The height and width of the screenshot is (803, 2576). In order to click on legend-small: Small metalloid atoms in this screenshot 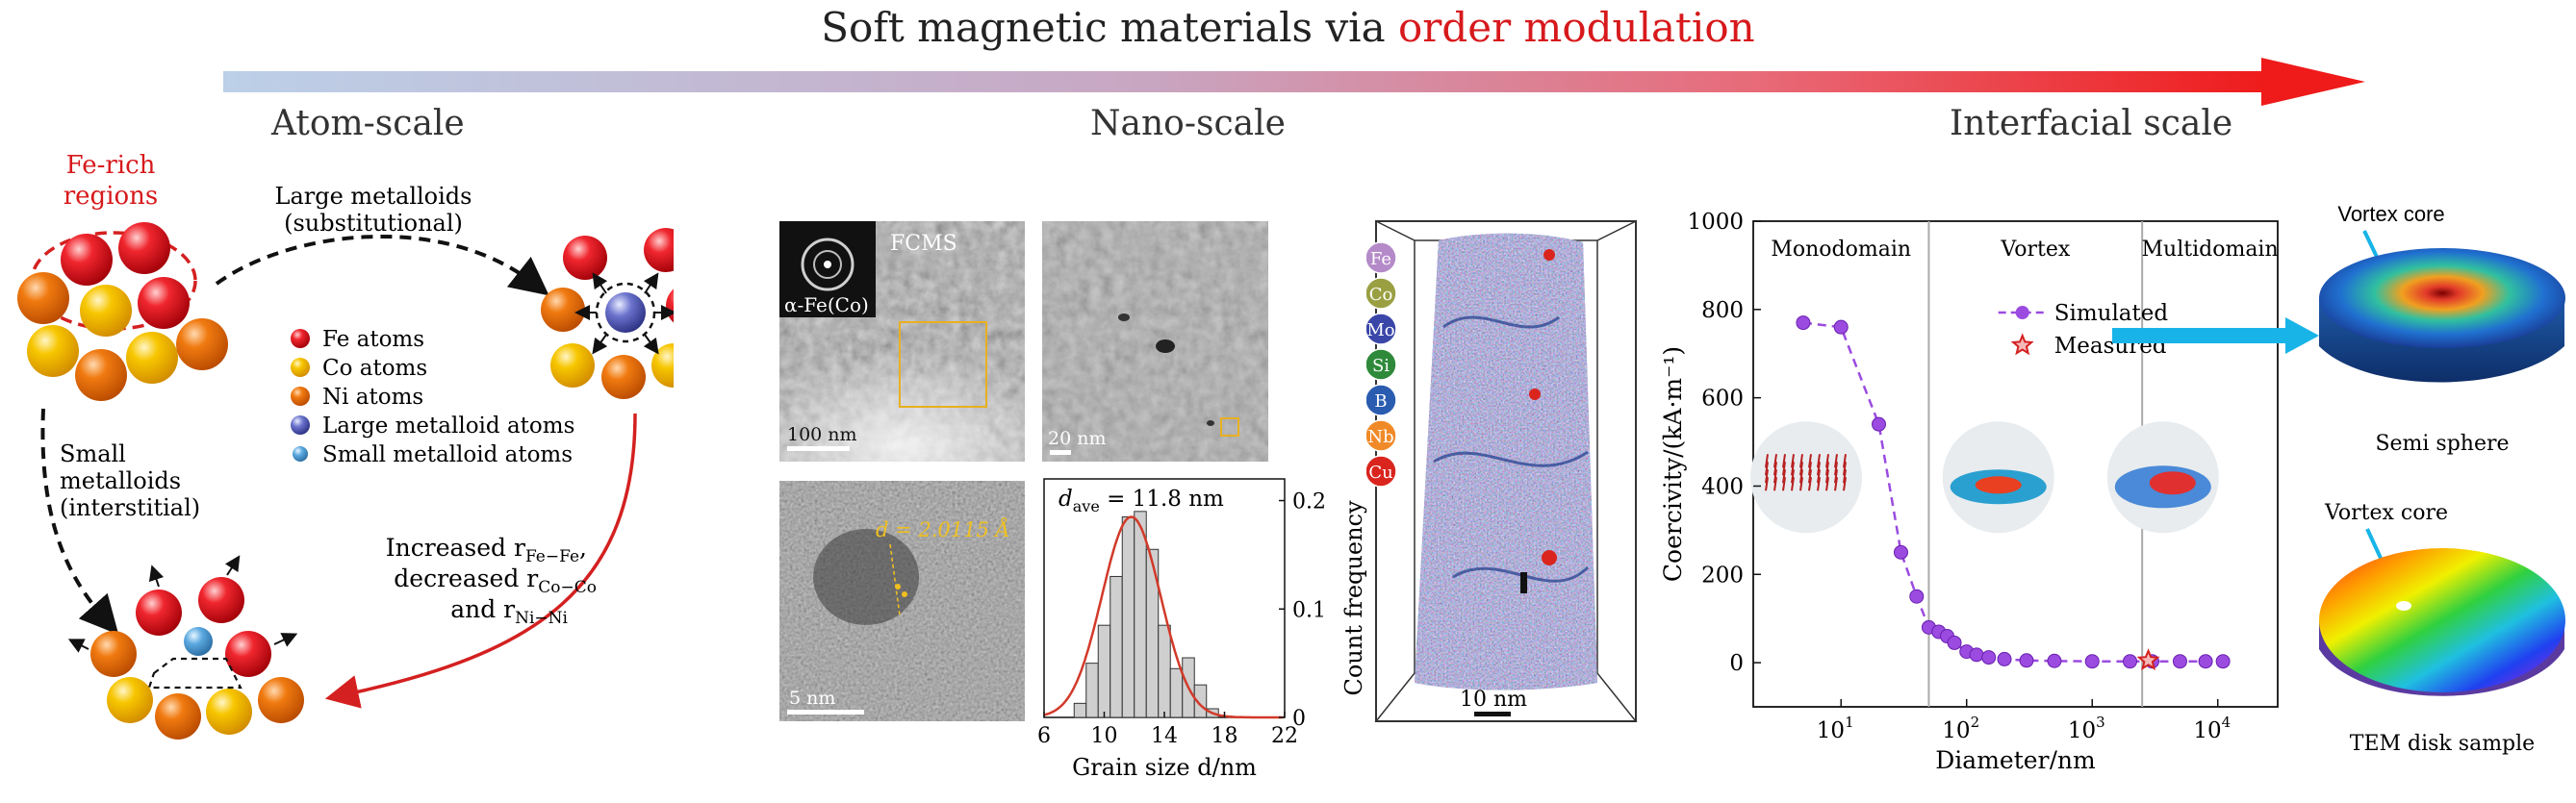, I will do `click(447, 454)`.